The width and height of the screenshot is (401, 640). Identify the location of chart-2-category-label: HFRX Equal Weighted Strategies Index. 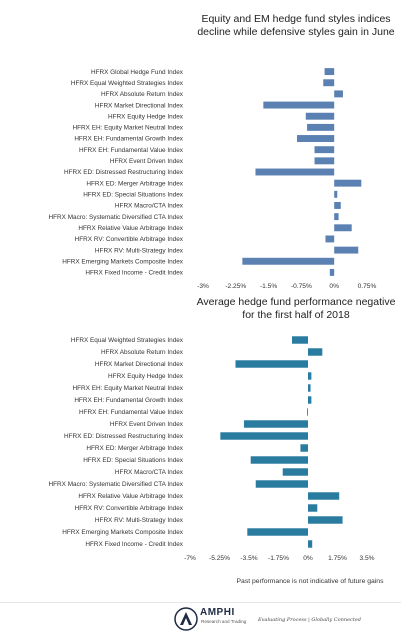
(127, 340).